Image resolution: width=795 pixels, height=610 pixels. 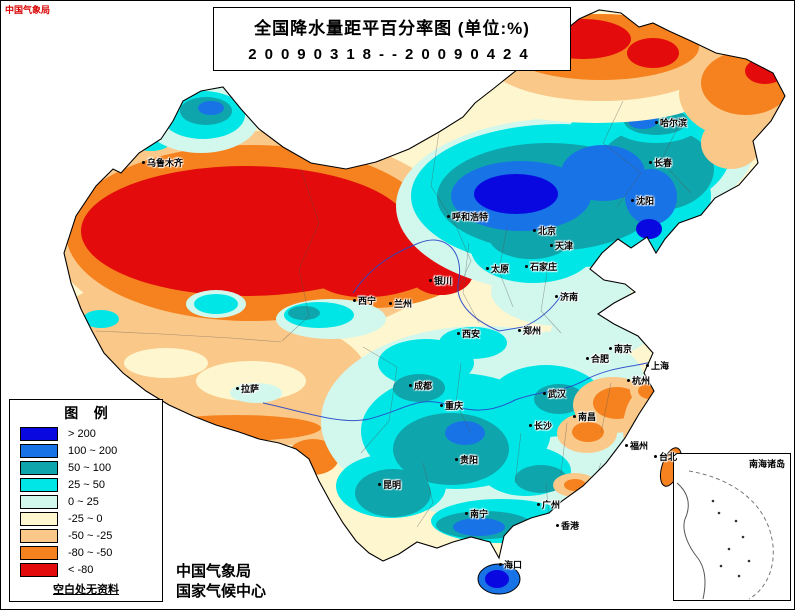 What do you see at coordinates (28, 10) in the screenshot?
I see `corner-watermark: 中国气象局` at bounding box center [28, 10].